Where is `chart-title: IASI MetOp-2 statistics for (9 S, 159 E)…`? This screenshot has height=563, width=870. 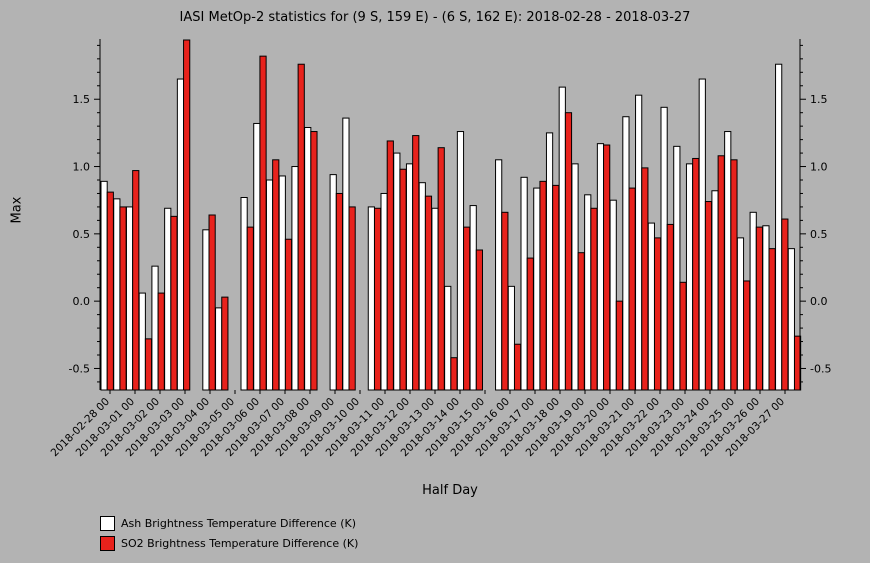 chart-title: IASI MetOp-2 statistics for (9 S, 159 E)… is located at coordinates (435, 17).